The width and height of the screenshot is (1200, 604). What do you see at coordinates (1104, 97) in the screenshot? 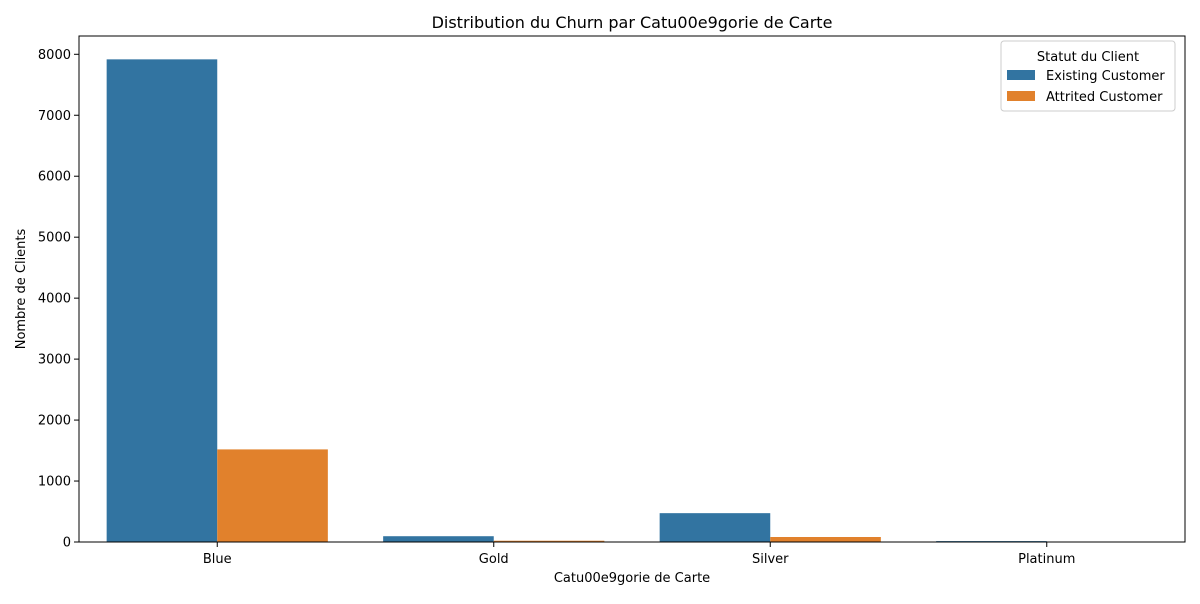
I see `legend-label-attrited: Attrited Customer` at bounding box center [1104, 97].